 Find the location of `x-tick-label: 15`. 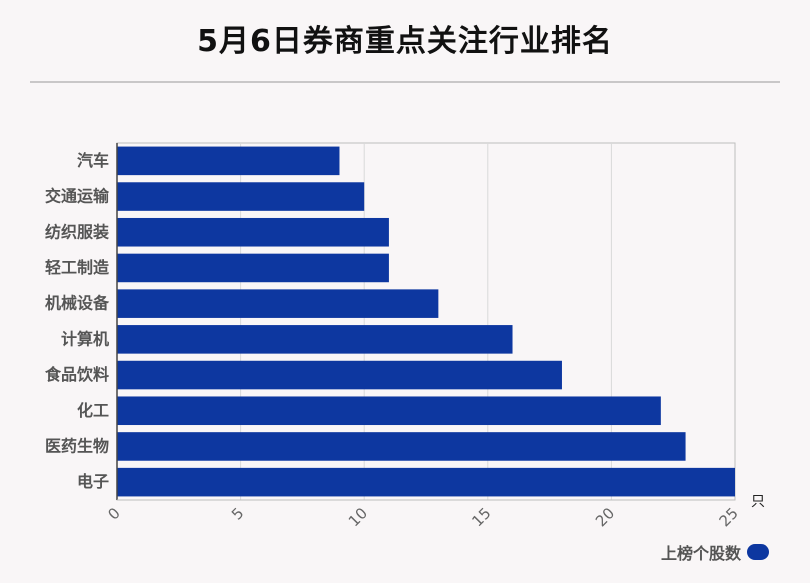

x-tick-label: 15 is located at coordinates (481, 517).